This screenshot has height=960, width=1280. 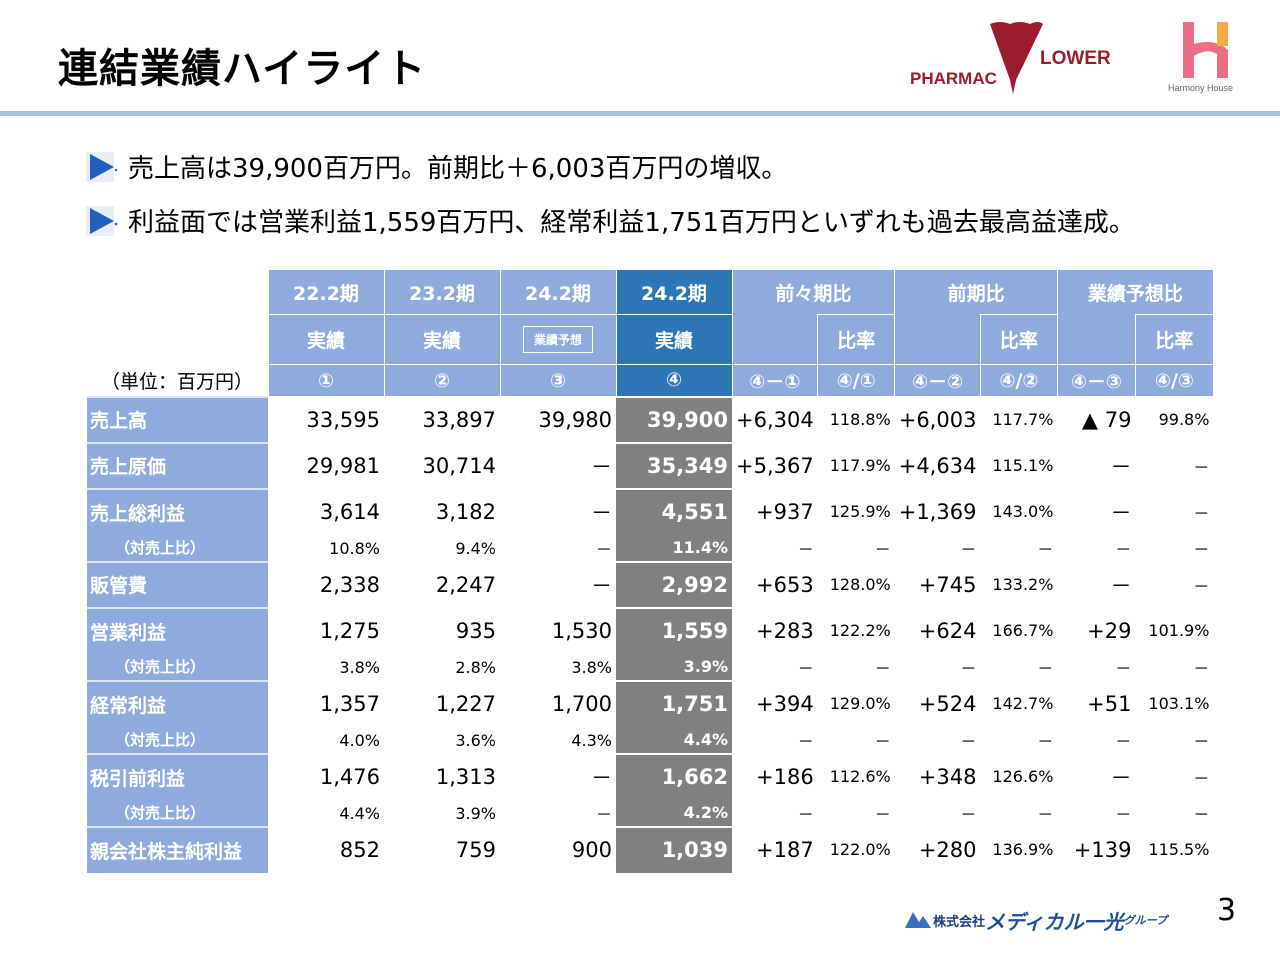 I want to click on cell: 122.0%, so click(x=860, y=849).